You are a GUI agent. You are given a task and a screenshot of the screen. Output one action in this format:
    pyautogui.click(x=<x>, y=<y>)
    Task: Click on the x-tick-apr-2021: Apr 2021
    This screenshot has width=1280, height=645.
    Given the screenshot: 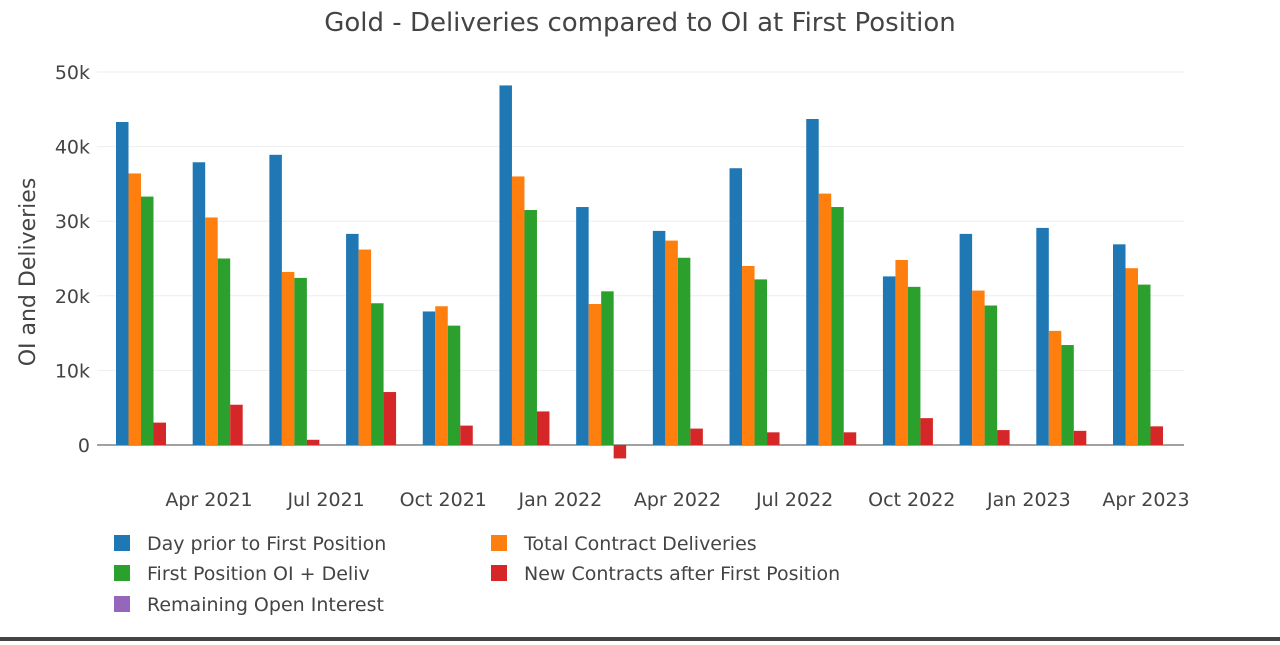 What is the action you would take?
    pyautogui.click(x=208, y=500)
    